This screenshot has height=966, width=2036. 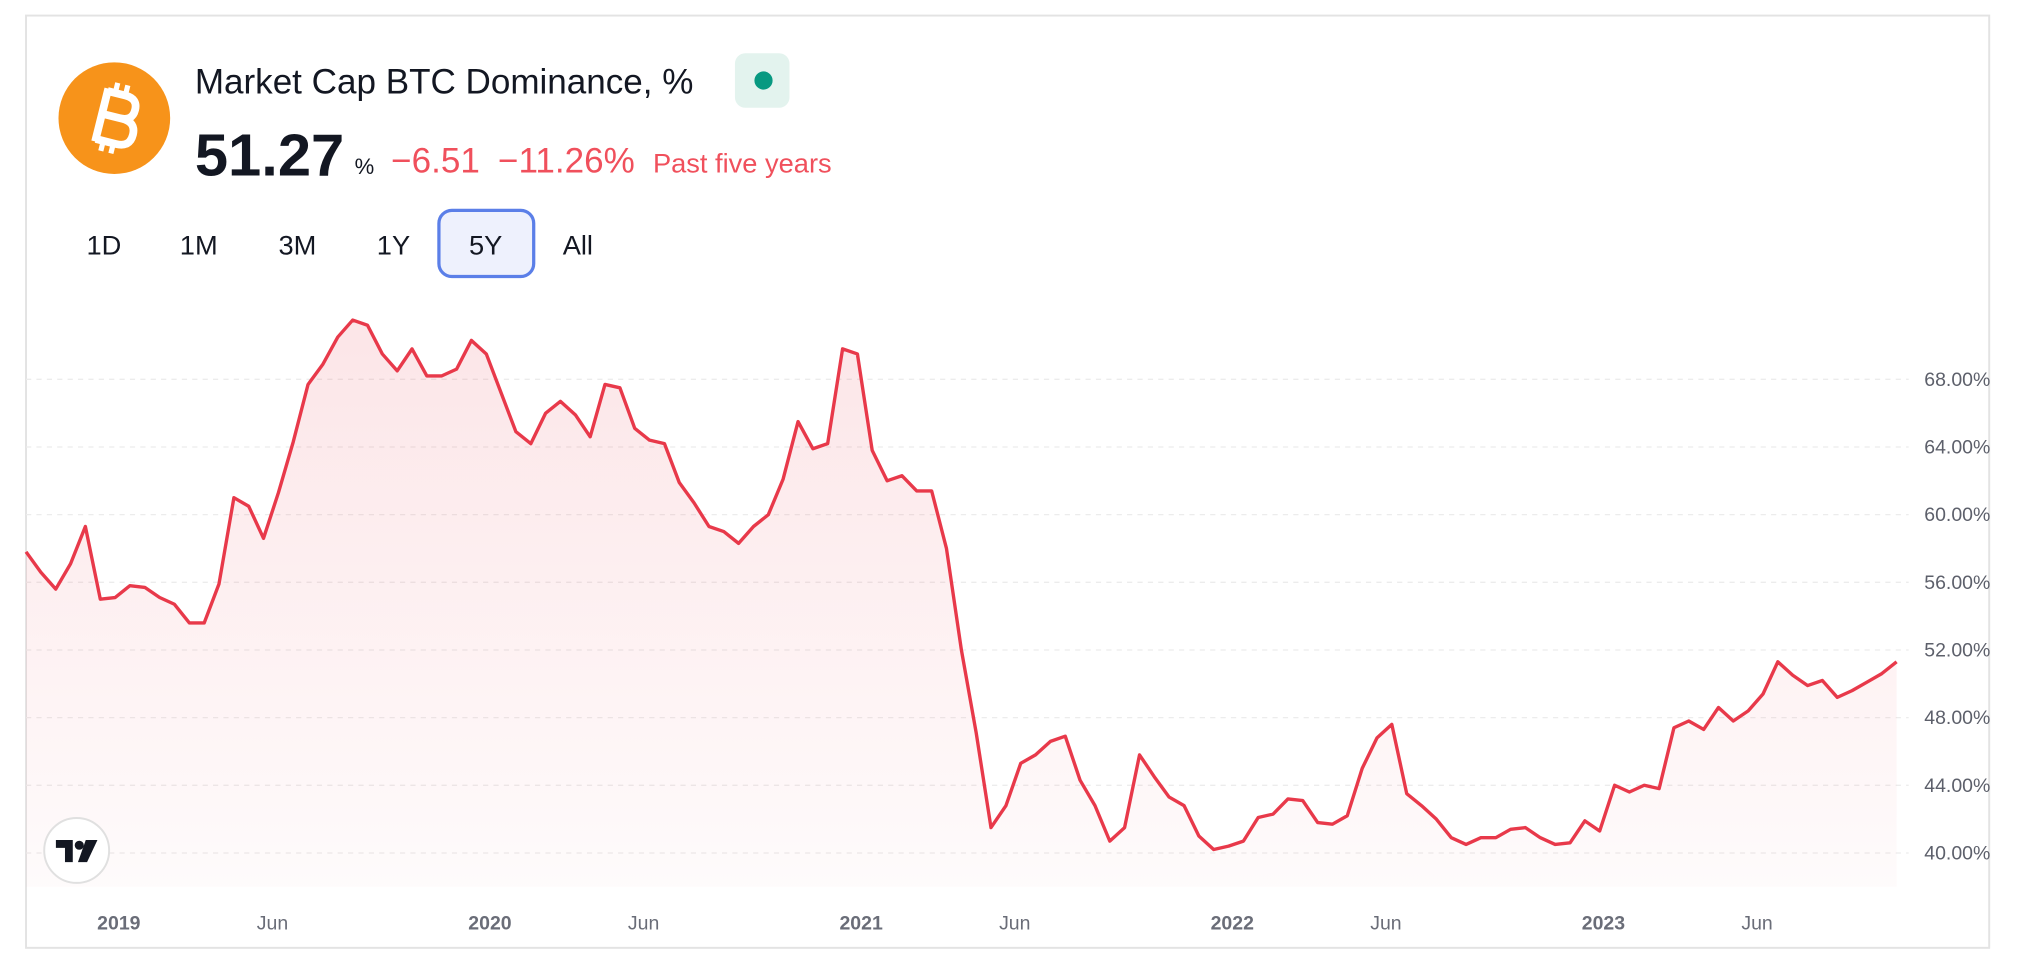 What do you see at coordinates (444, 81) in the screenshot?
I see `title: Market Cap BTC Dominance, %` at bounding box center [444, 81].